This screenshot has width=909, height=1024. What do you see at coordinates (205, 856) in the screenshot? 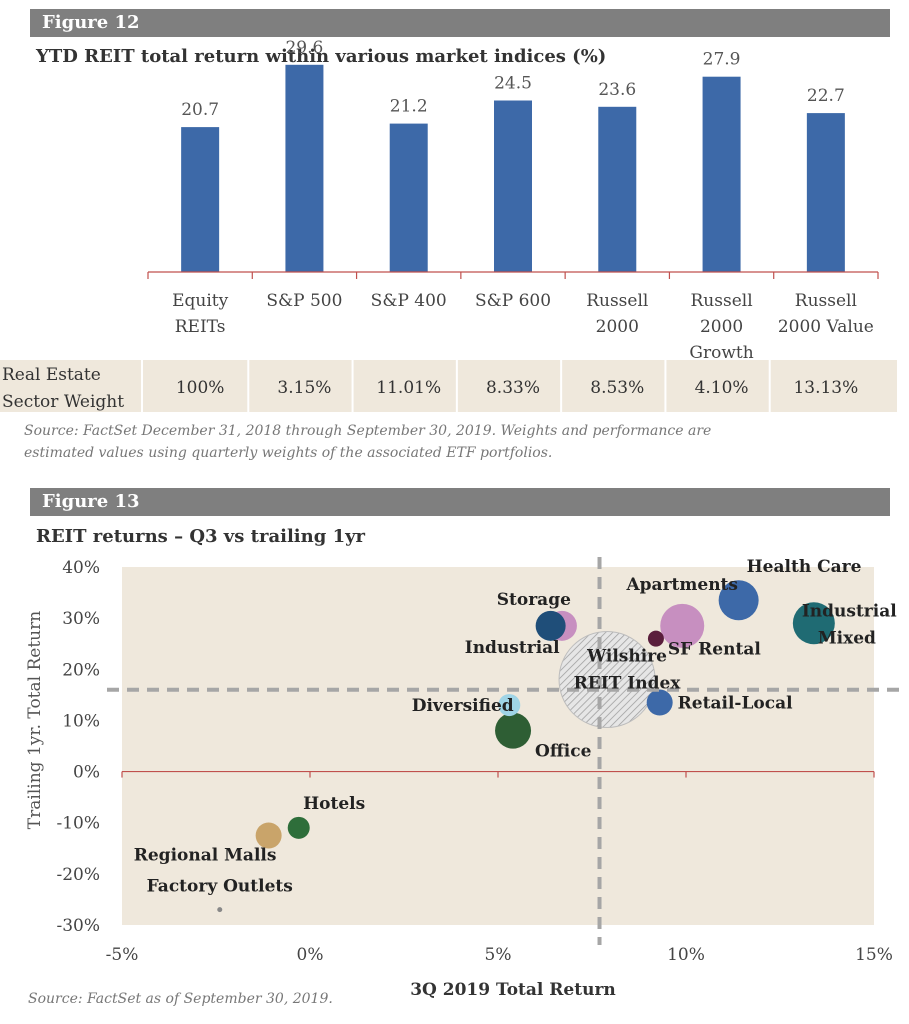
I see `bubble-label: Regional Malls` at bounding box center [205, 856].